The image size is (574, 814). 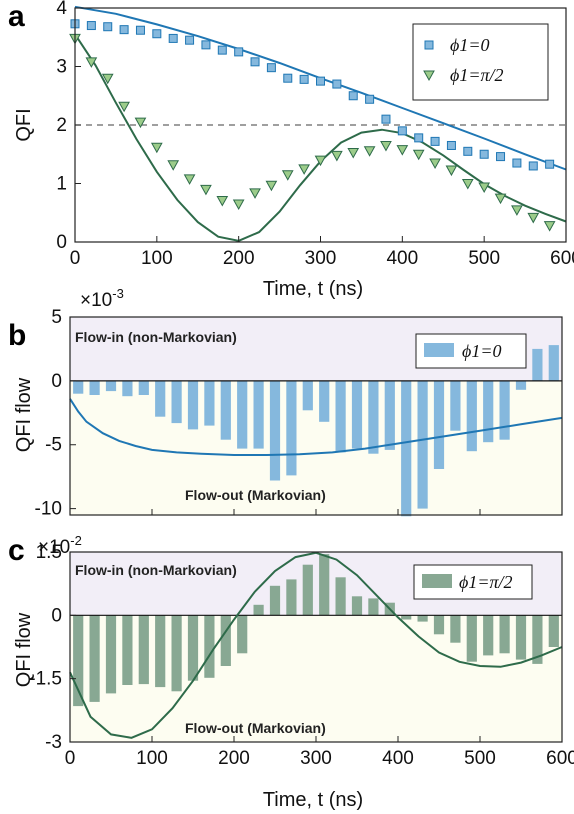 I want to click on panel-c-ytick-label: -3, so click(x=53, y=742).